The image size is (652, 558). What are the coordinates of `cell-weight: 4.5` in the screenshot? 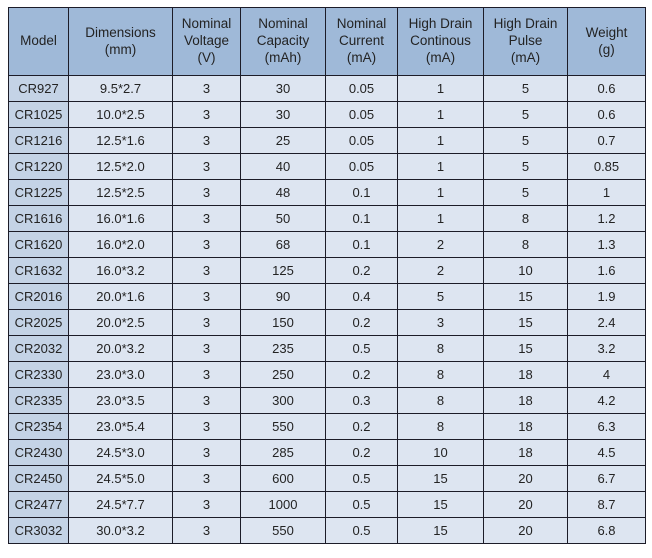 It's located at (606, 452).